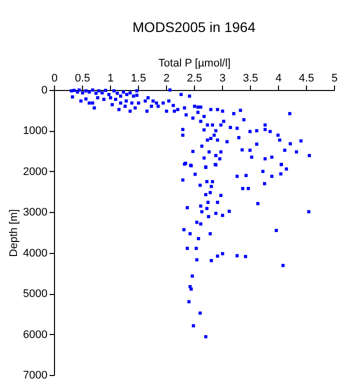 The width and height of the screenshot is (345, 384). I want to click on x-tick-label: 4, so click(278, 78).